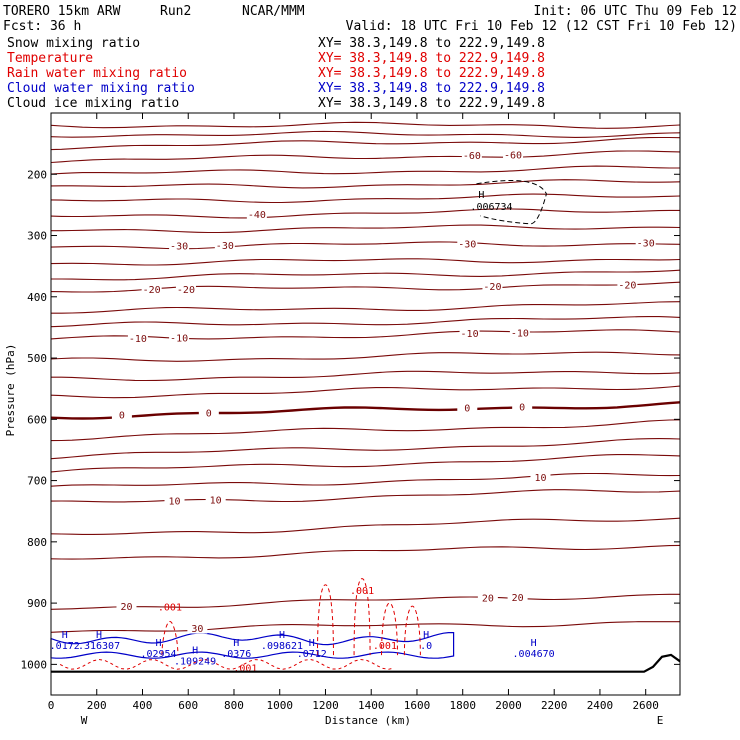 The width and height of the screenshot is (740, 740). Describe the element at coordinates (273, 11) in the screenshot. I see `header-org: NCAR/MMM` at that location.